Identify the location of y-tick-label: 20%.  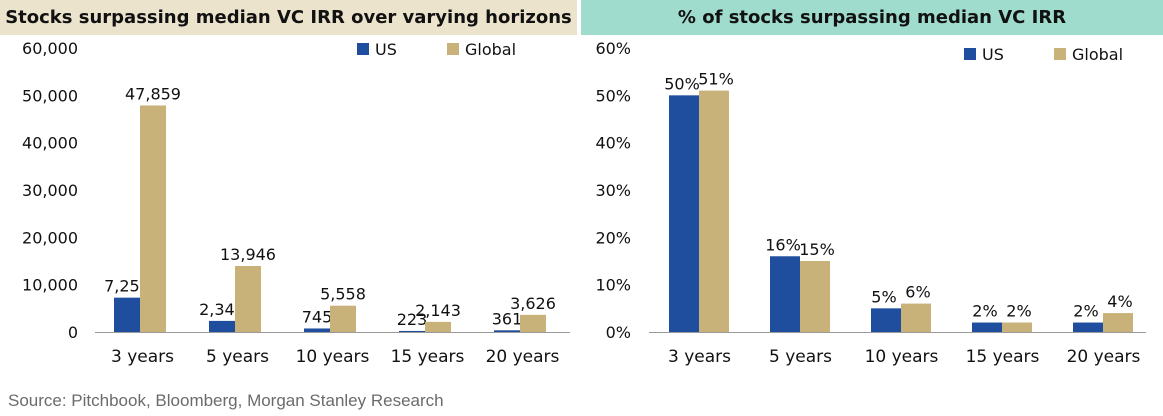
(613, 237).